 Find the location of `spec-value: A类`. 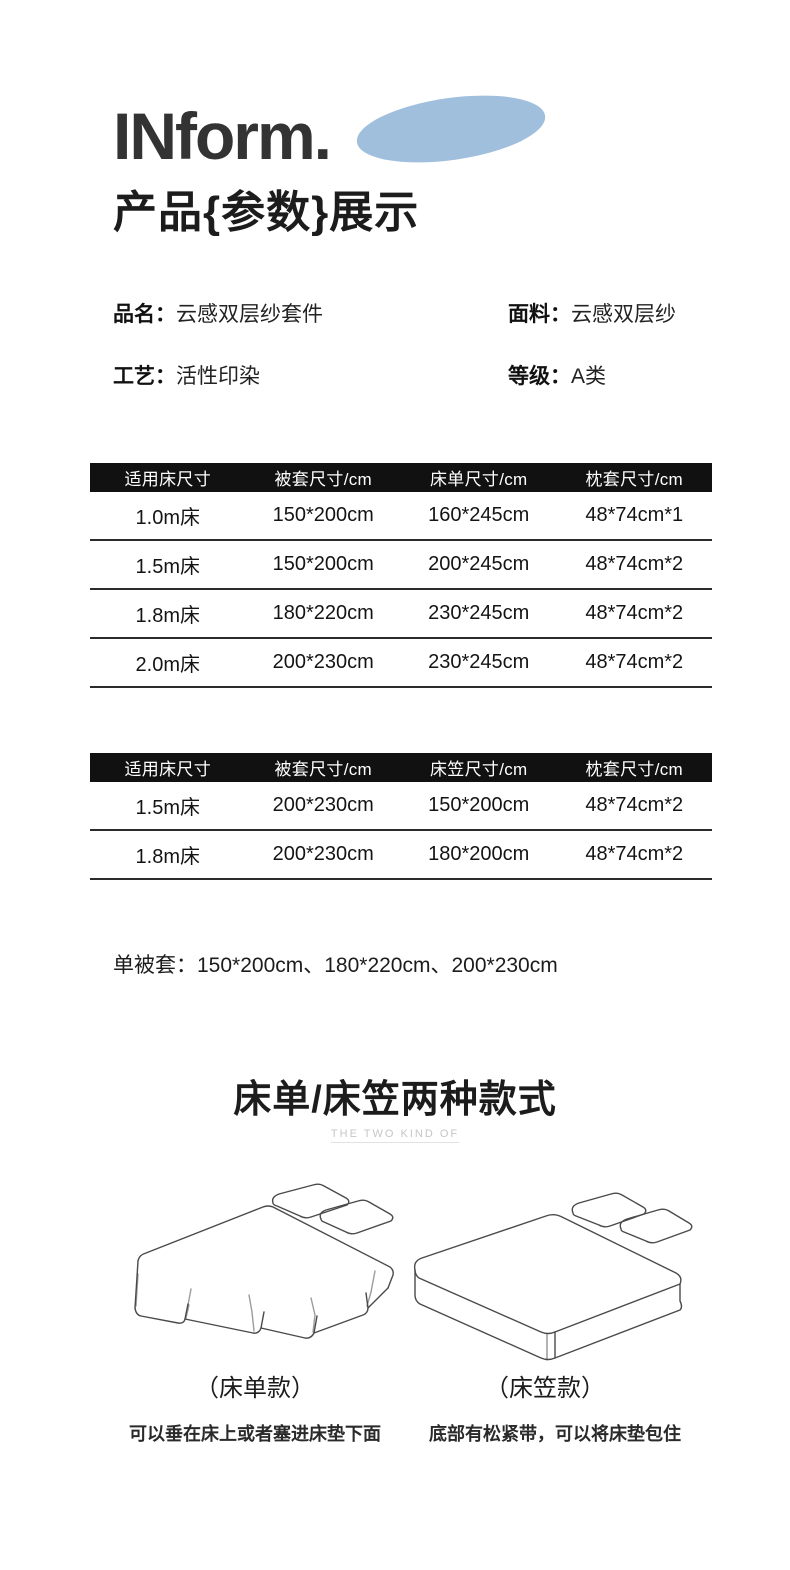

spec-value: A类 is located at coordinates (589, 376).